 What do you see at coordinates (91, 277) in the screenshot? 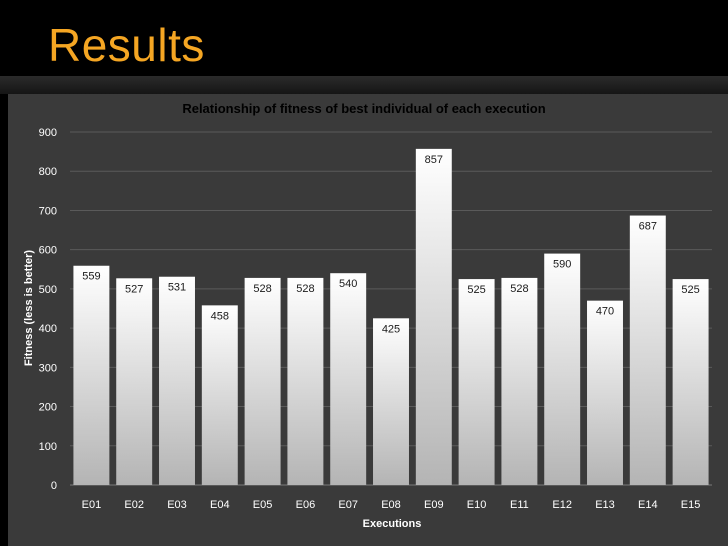
I see `data-label: 559` at bounding box center [91, 277].